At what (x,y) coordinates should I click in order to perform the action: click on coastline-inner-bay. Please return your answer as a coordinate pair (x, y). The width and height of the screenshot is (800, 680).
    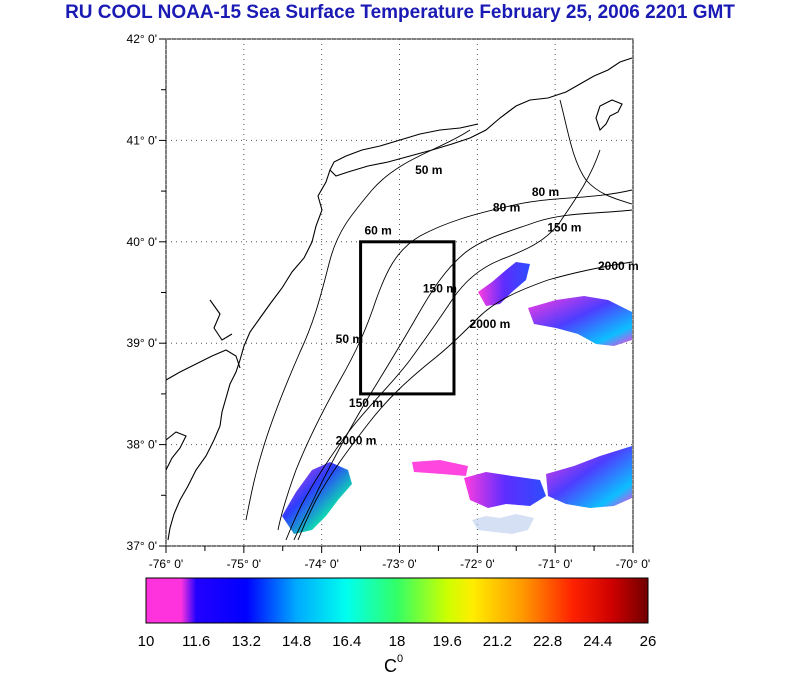
    Looking at the image, I should click on (221, 320).